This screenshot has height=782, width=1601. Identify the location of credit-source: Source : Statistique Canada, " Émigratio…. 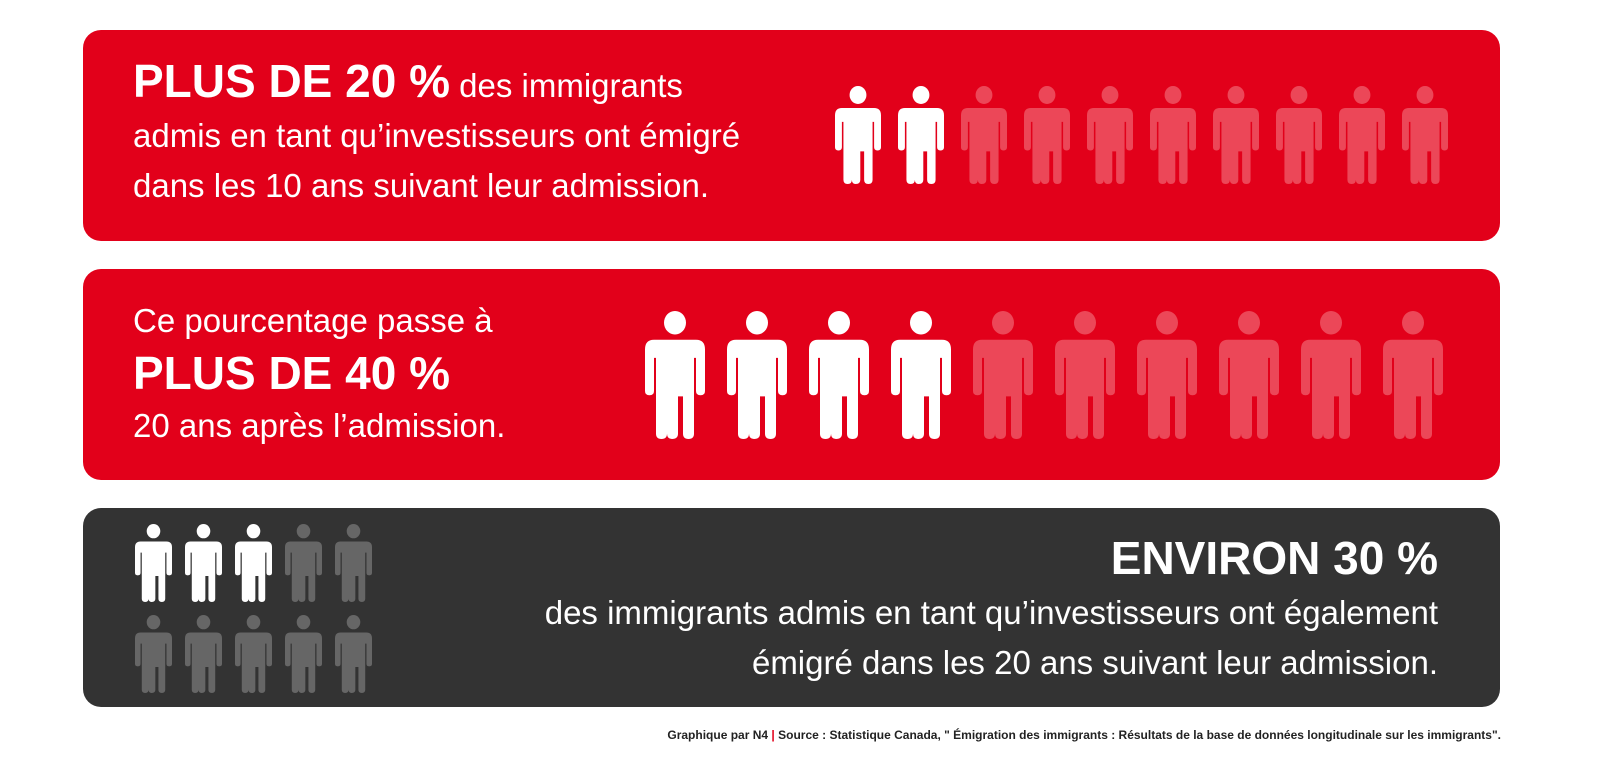
(1139, 735).